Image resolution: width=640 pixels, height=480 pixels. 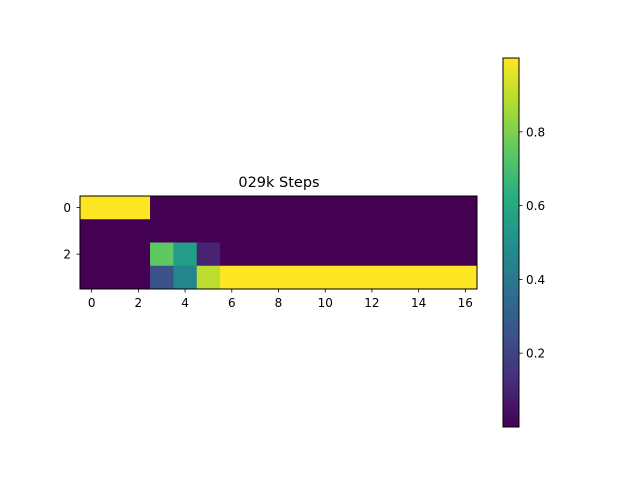 I want to click on colorbar-axis: 0.2 0.4 0.6 0.8, so click(x=532, y=243).